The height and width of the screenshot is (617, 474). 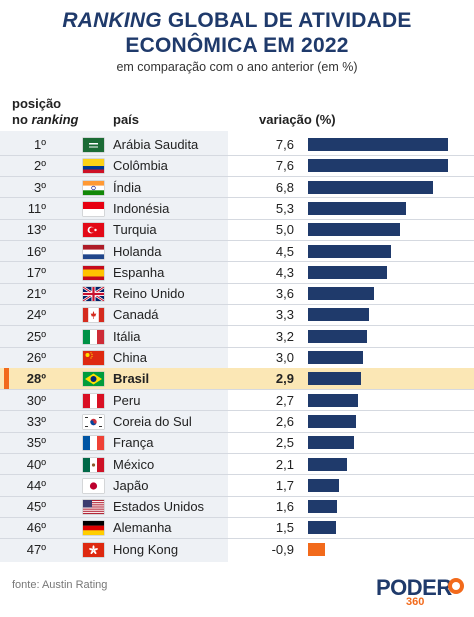 What do you see at coordinates (284, 464) in the screenshot?
I see `value-label: 2,1` at bounding box center [284, 464].